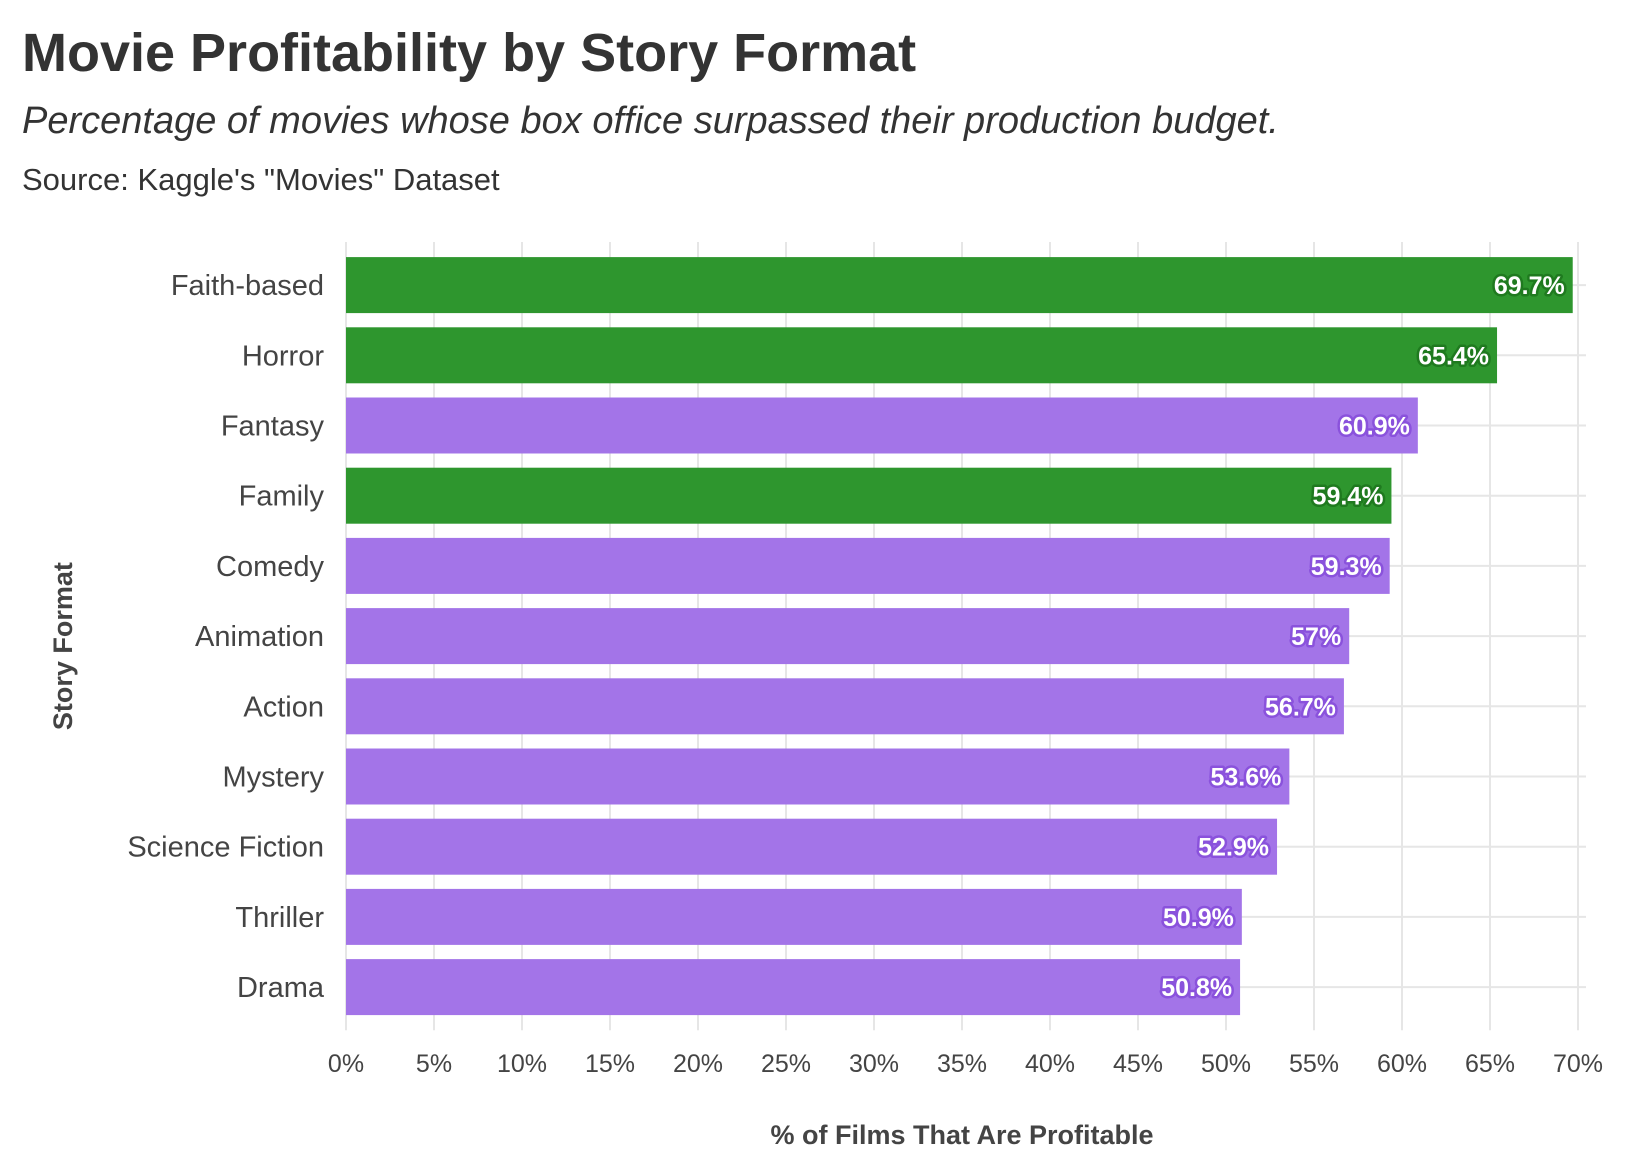 The height and width of the screenshot is (1166, 1628). What do you see at coordinates (261, 179) in the screenshot?
I see `chart-caption: Source: Kaggle's "Movies" Dataset` at bounding box center [261, 179].